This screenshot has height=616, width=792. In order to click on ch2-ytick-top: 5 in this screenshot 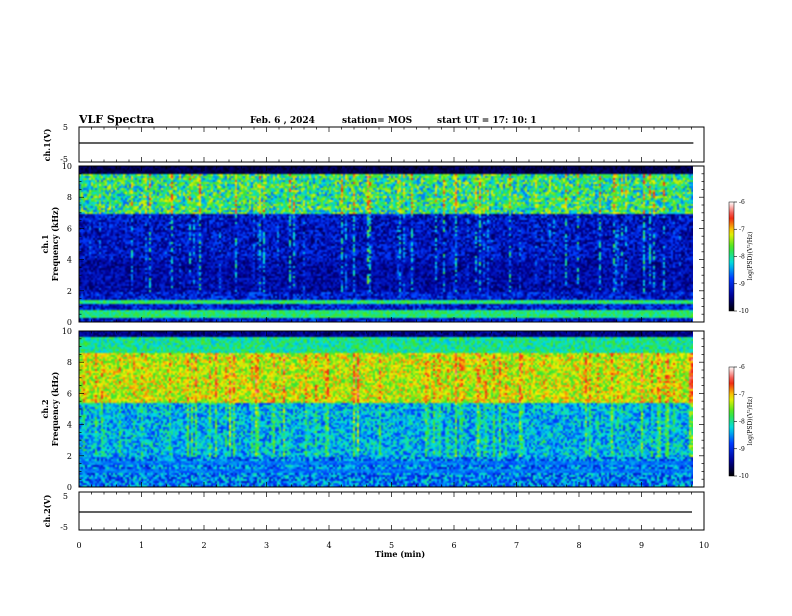, I will do `click(65, 496)`.